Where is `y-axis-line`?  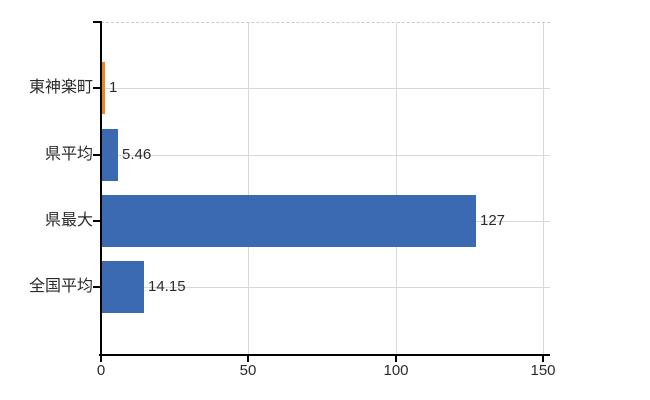 y-axis-line is located at coordinates (101, 188).